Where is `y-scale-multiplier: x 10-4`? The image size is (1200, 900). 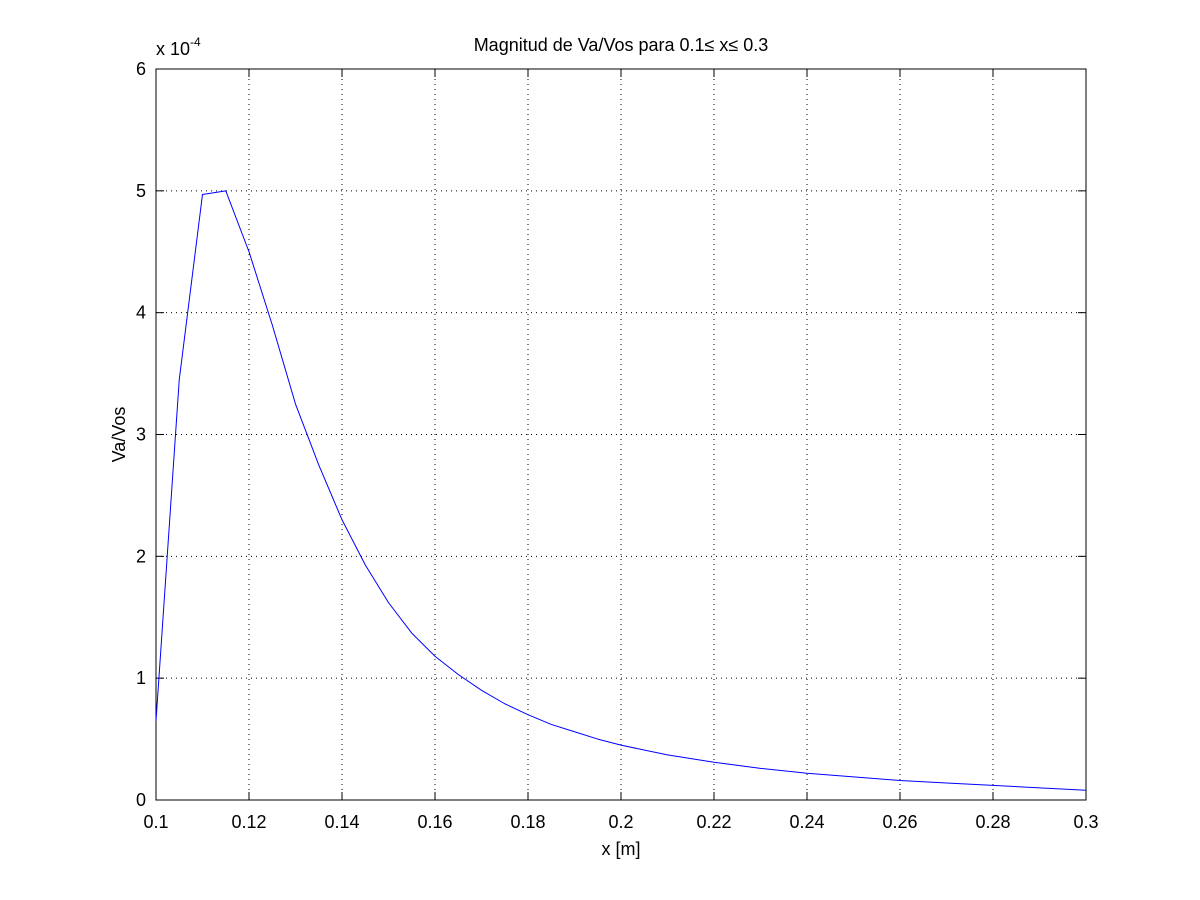 y-scale-multiplier: x 10-4 is located at coordinates (178, 47).